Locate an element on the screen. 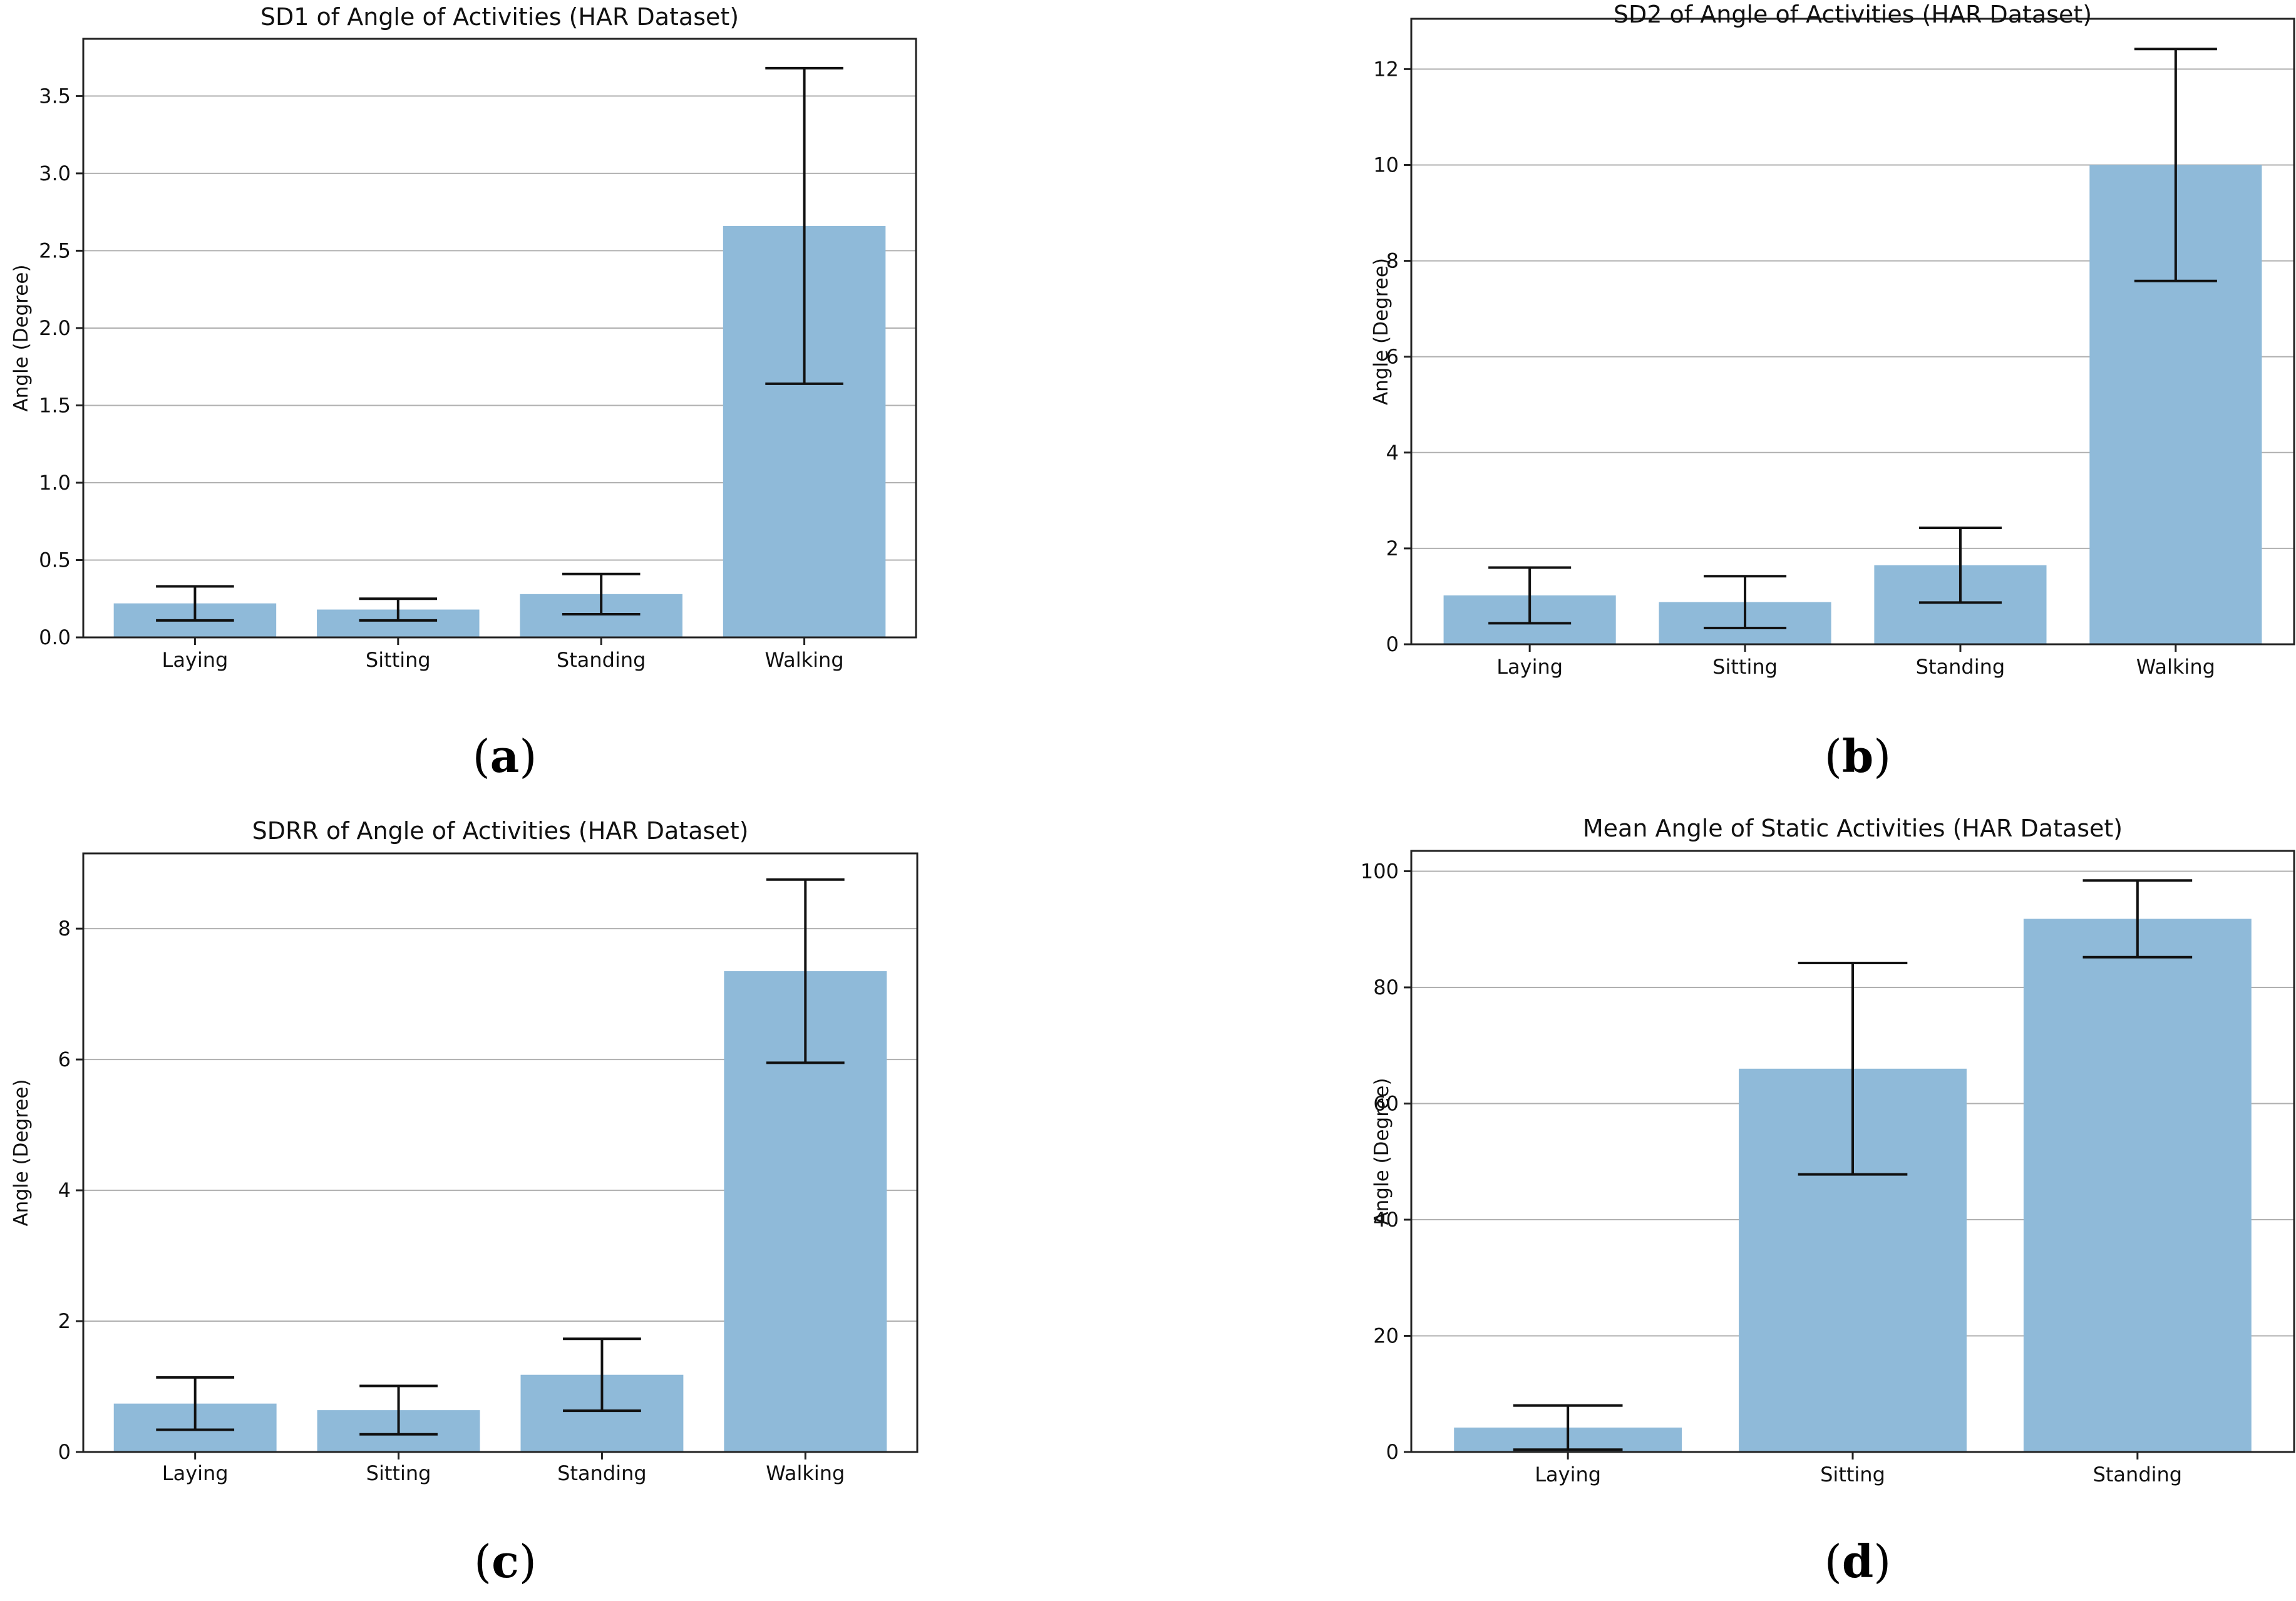 Image resolution: width=2296 pixels, height=1601 pixels. y-tick-label: 12 is located at coordinates (1386, 69).